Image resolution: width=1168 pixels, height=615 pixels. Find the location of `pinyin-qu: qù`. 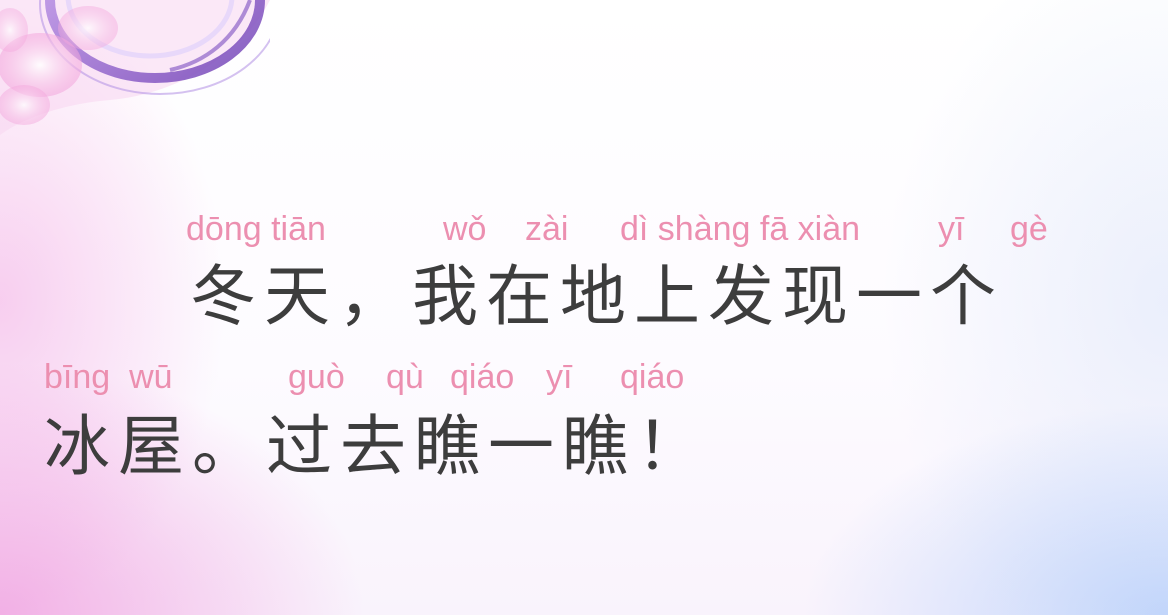

pinyin-qu: qù is located at coordinates (405, 377).